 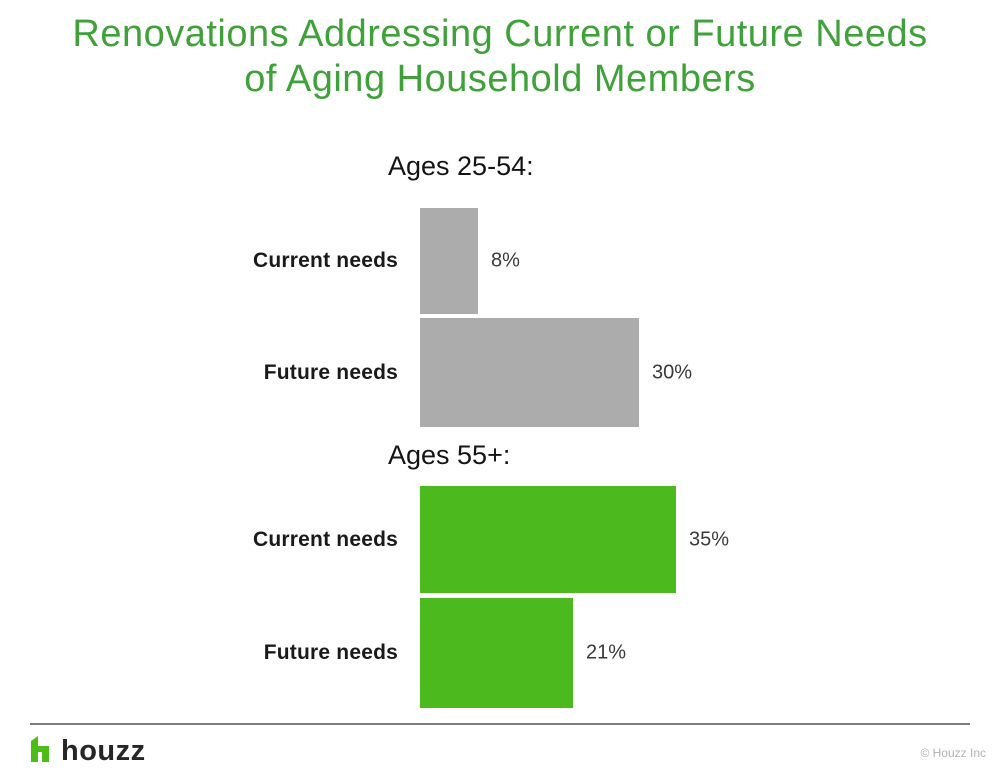 I want to click on bar-row-55plus-current: Current needs 35%, so click(x=500, y=539).